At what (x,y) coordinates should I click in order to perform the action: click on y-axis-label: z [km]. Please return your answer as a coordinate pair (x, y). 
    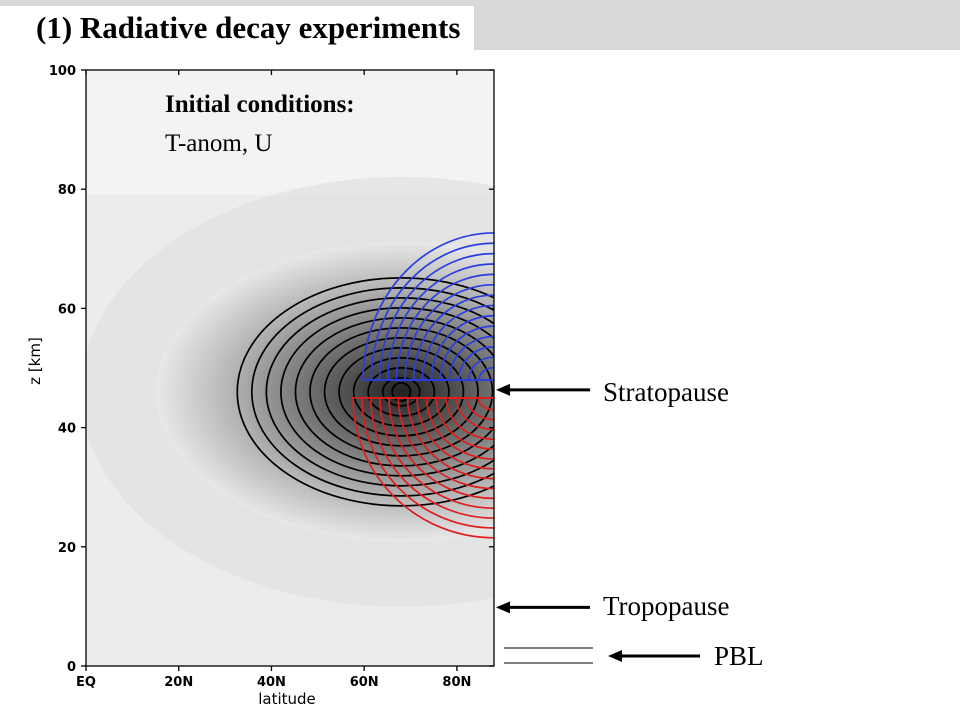
    Looking at the image, I should click on (35, 361).